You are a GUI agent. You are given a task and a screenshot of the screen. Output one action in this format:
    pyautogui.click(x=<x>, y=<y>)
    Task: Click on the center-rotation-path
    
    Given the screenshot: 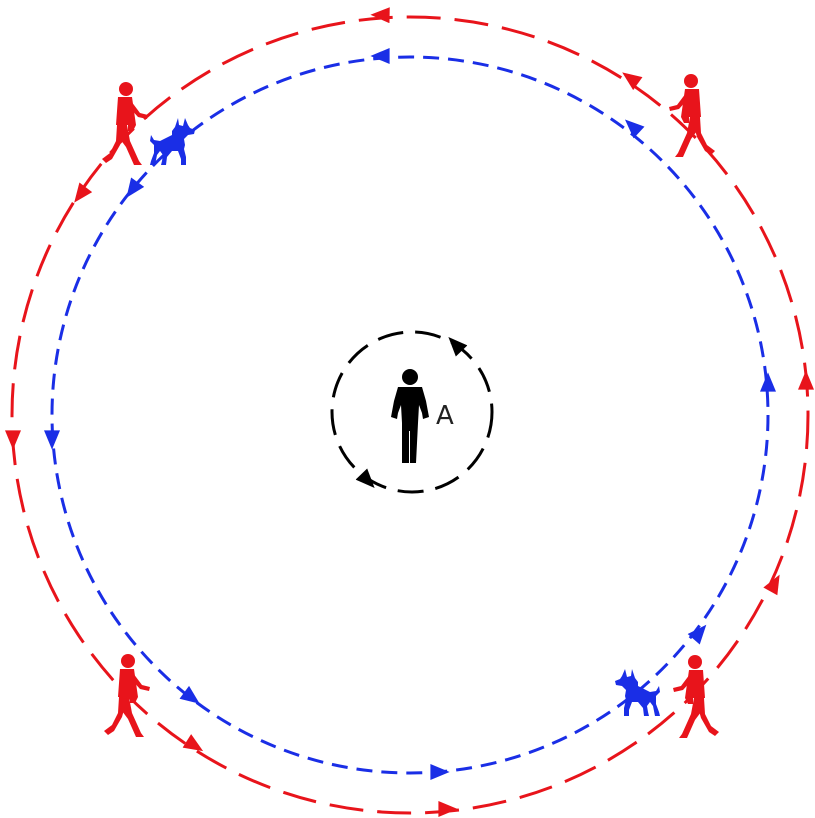 What is the action you would take?
    pyautogui.click(x=412, y=412)
    